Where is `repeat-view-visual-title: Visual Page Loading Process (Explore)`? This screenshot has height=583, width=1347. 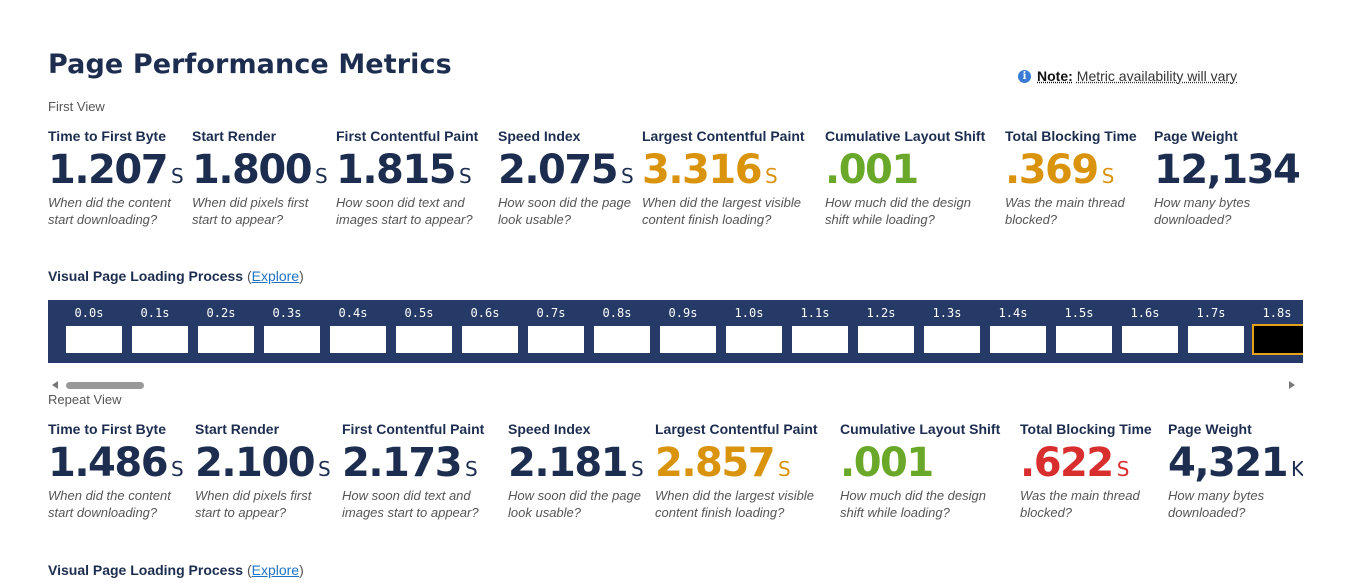
repeat-view-visual-title: Visual Page Loading Process (Explore) is located at coordinates (176, 570).